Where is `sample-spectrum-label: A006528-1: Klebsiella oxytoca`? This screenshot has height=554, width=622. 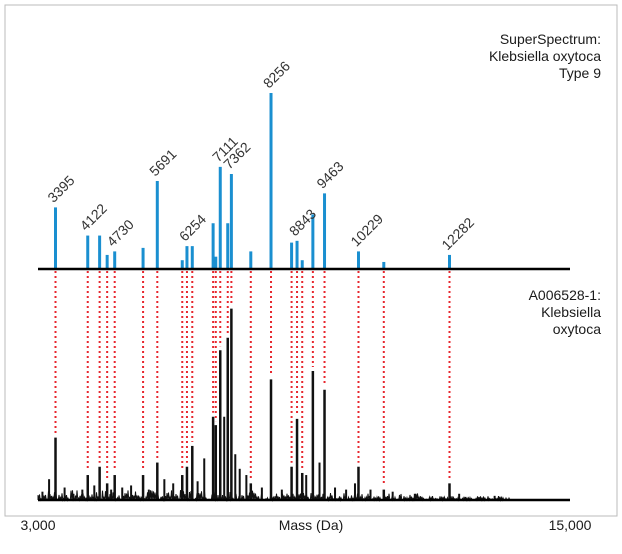 sample-spectrum-label: A006528-1: Klebsiella oxytoca is located at coordinates (565, 312).